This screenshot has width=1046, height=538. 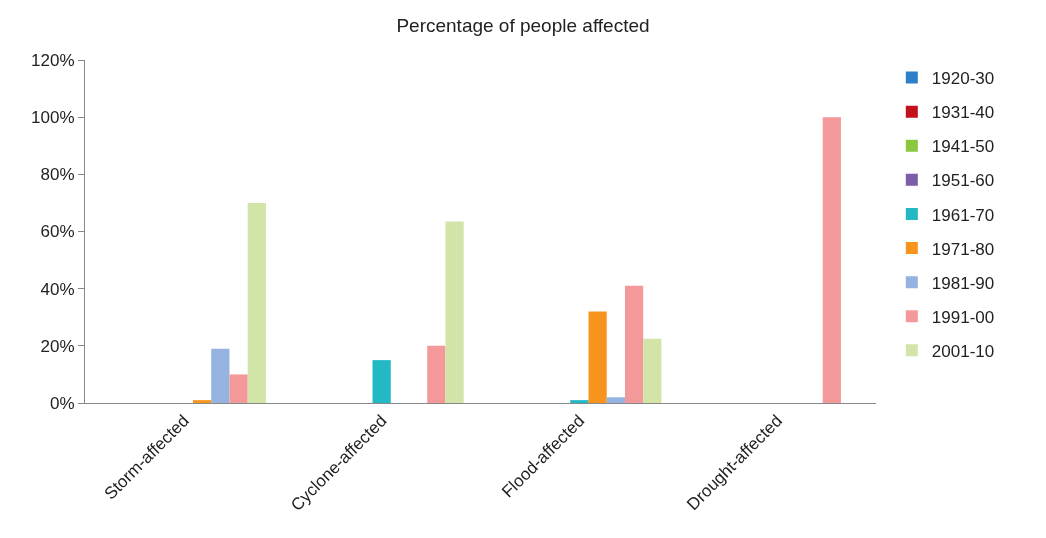 I want to click on y-tick-label: 0%, so click(x=62, y=403).